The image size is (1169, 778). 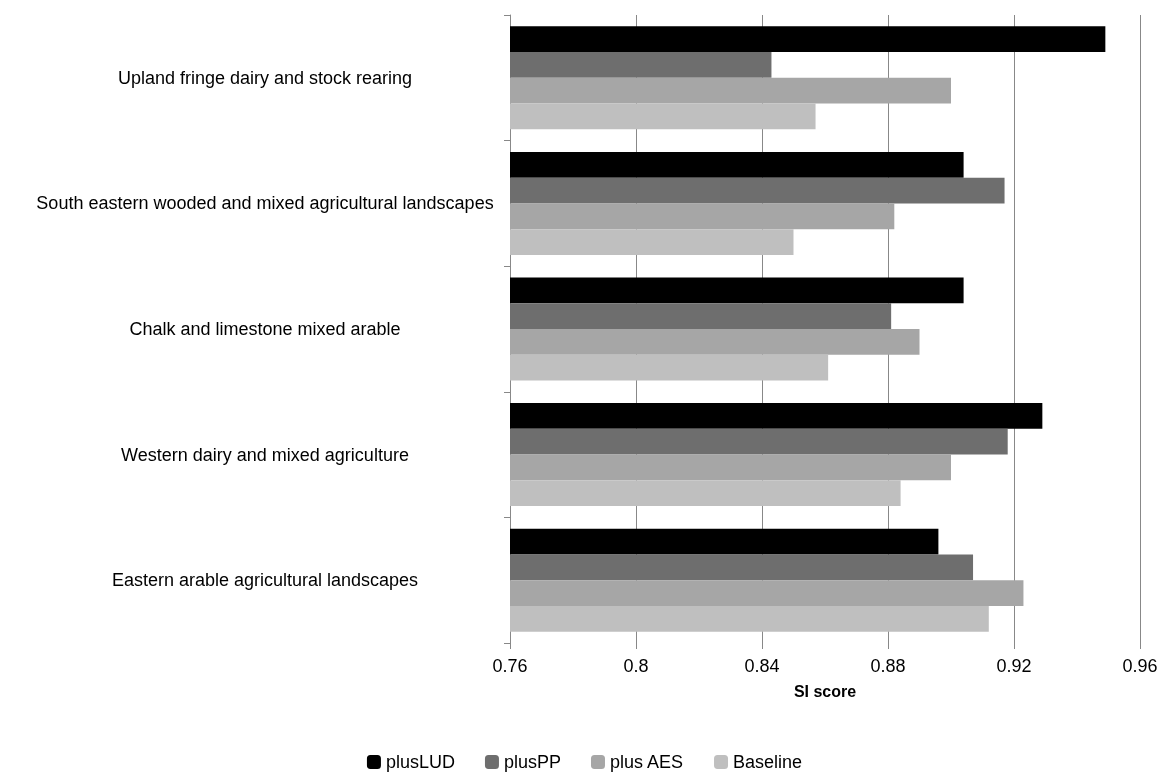 I want to click on y-tick-label: South eastern wooded and mixed agricultural landscapes, so click(x=265, y=203).